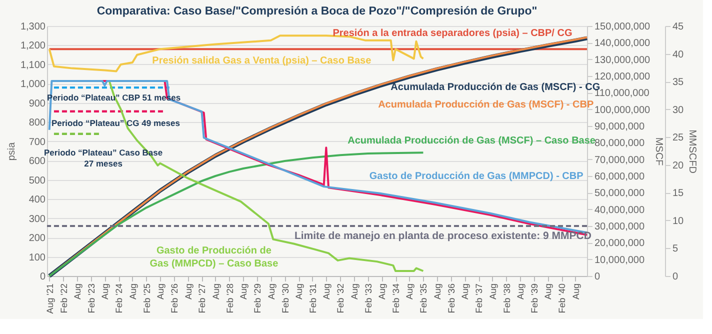 The width and height of the screenshot is (712, 334). I want to click on y3-tick-label: 5, so click(675, 249).